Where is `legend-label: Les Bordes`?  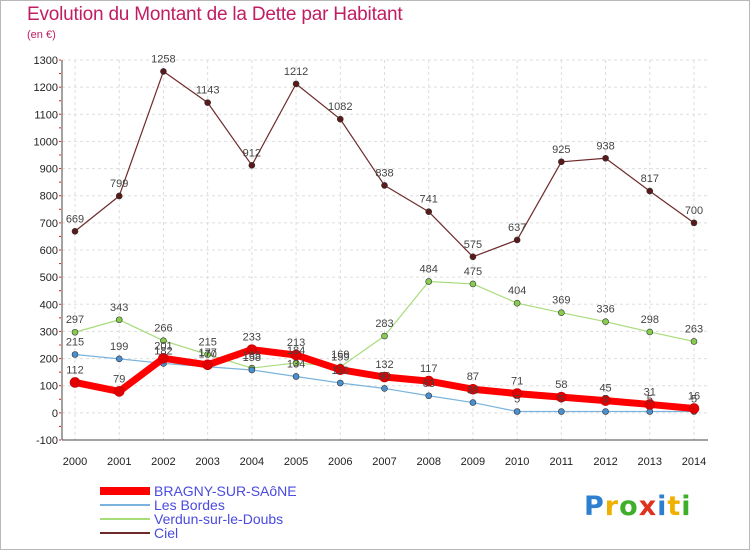 legend-label: Les Bordes is located at coordinates (189, 505).